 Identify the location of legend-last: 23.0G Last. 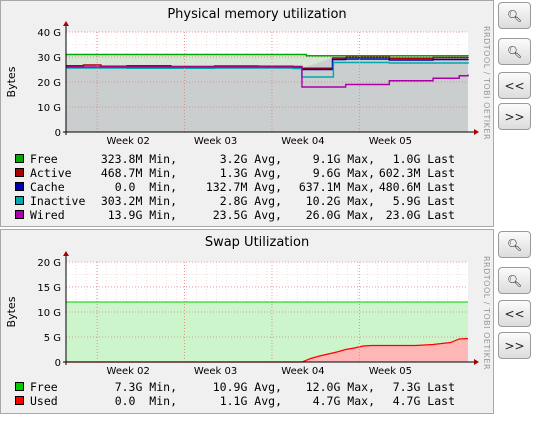
(420, 215).